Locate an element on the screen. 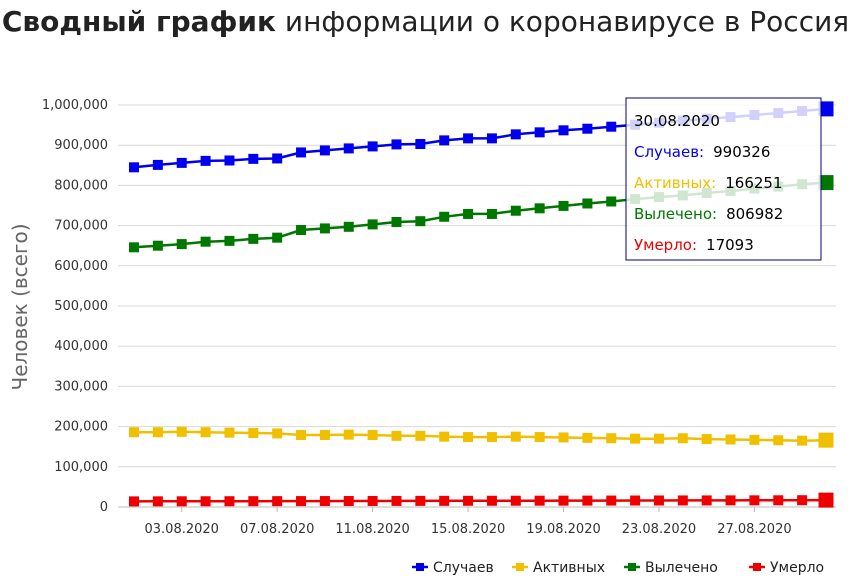 The image size is (851, 579). y-tick-label: 300,000 is located at coordinates (81, 386).